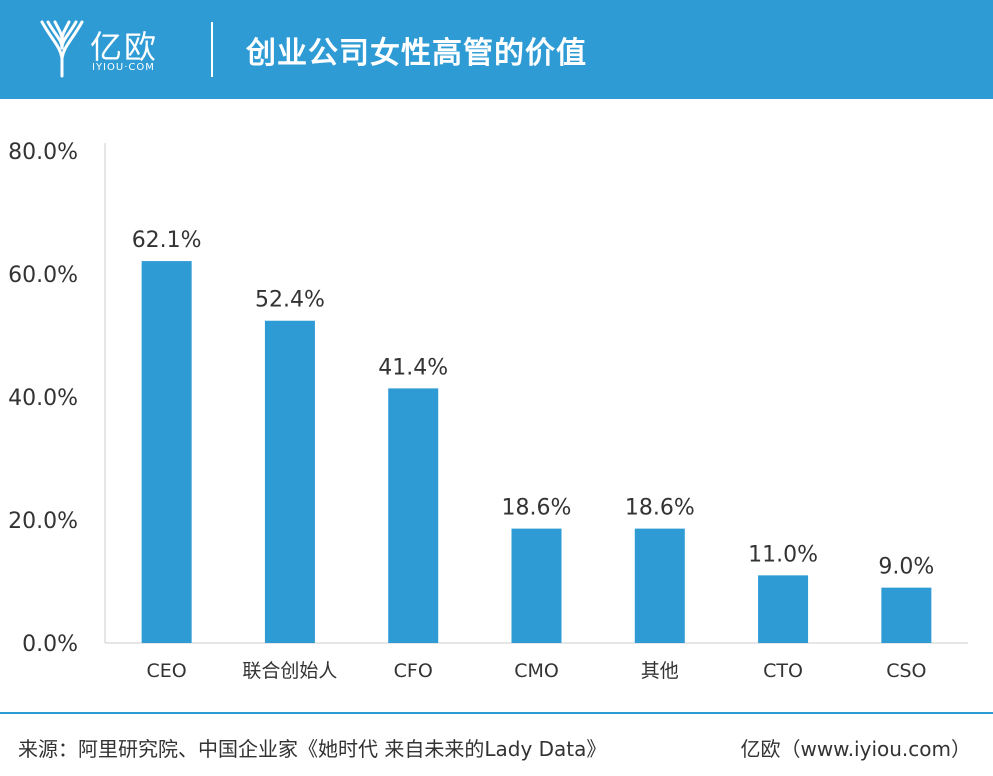 The image size is (993, 776). I want to click on x-tick-label: CMO, so click(536, 671).